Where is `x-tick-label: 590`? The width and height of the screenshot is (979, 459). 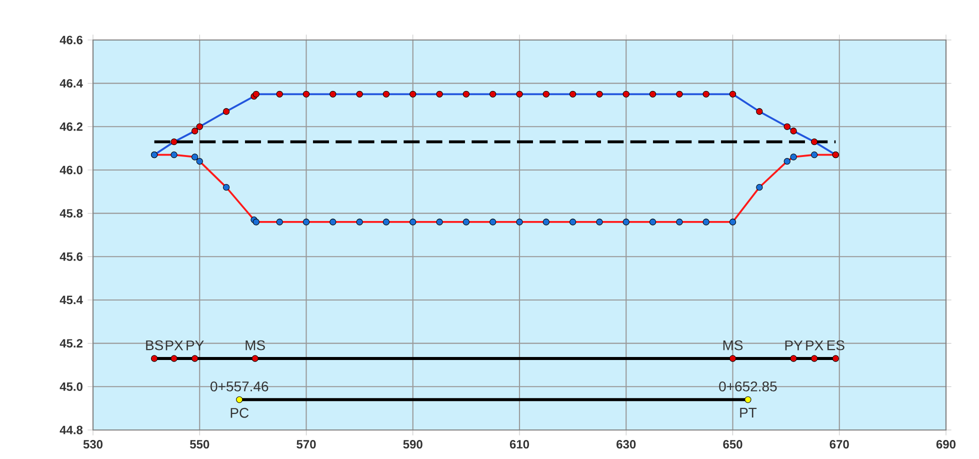 x-tick-label: 590 is located at coordinates (412, 444).